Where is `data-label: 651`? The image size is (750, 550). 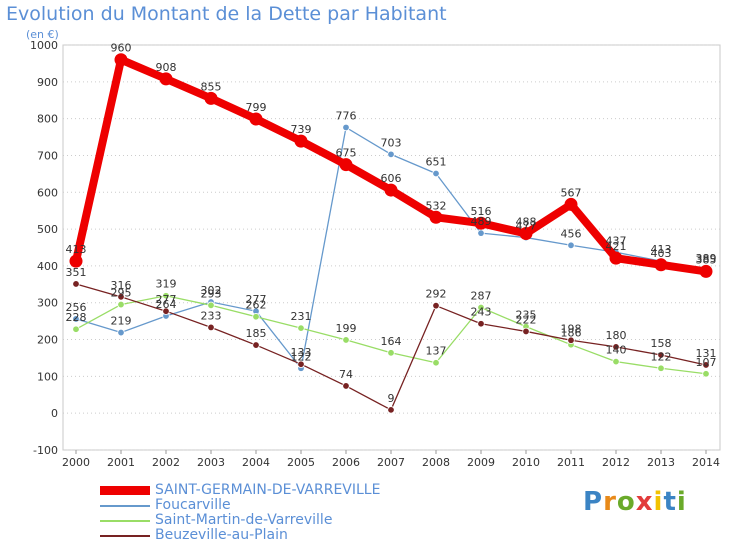 data-label: 651 is located at coordinates (436, 161).